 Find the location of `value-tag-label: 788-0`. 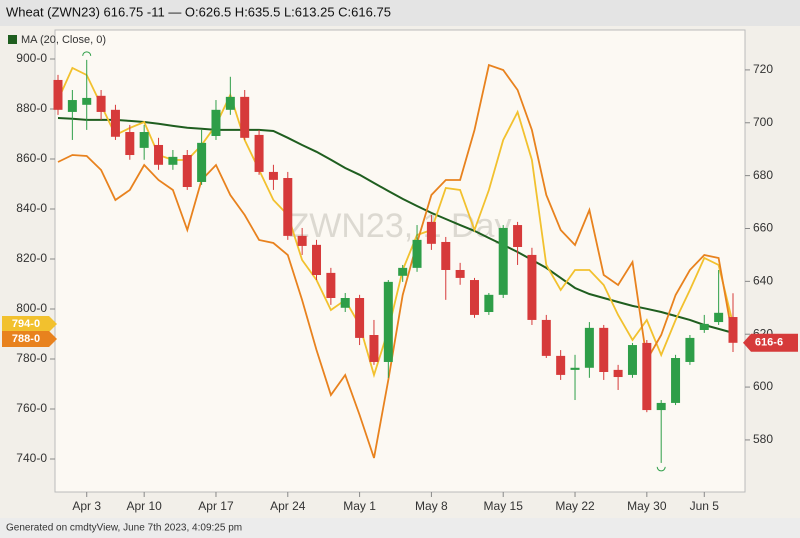

value-tag-label: 788-0 is located at coordinates (26, 339).